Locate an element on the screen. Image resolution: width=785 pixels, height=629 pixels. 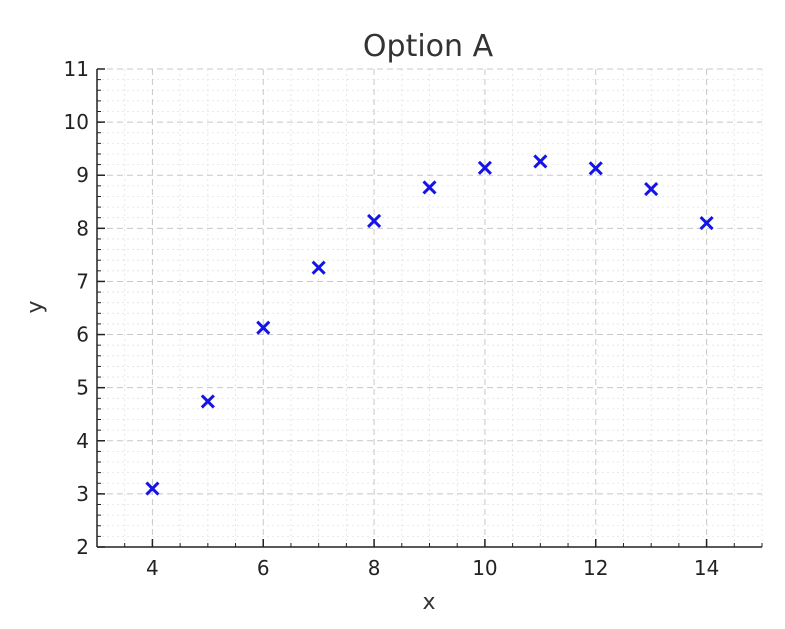
x-tick-label: 4 is located at coordinates (152, 568).